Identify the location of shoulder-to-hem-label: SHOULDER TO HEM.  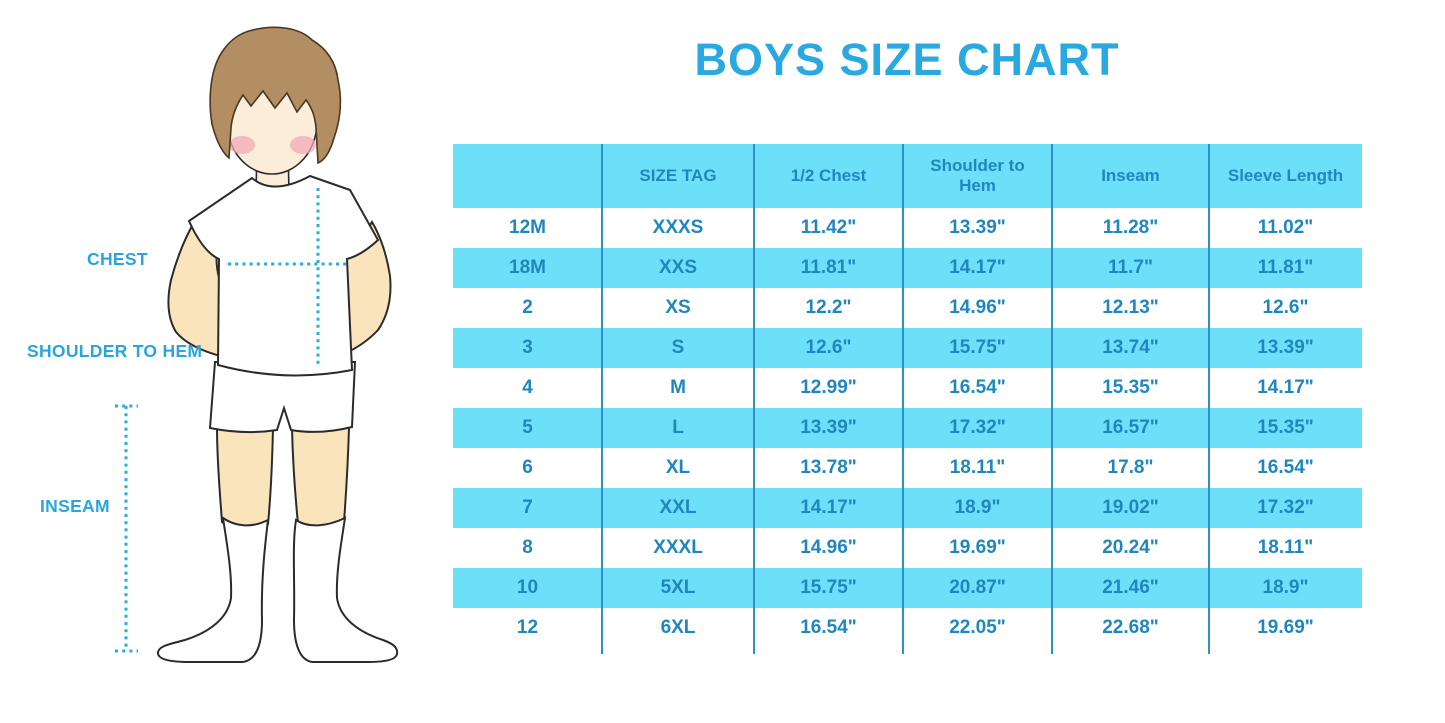
(115, 351).